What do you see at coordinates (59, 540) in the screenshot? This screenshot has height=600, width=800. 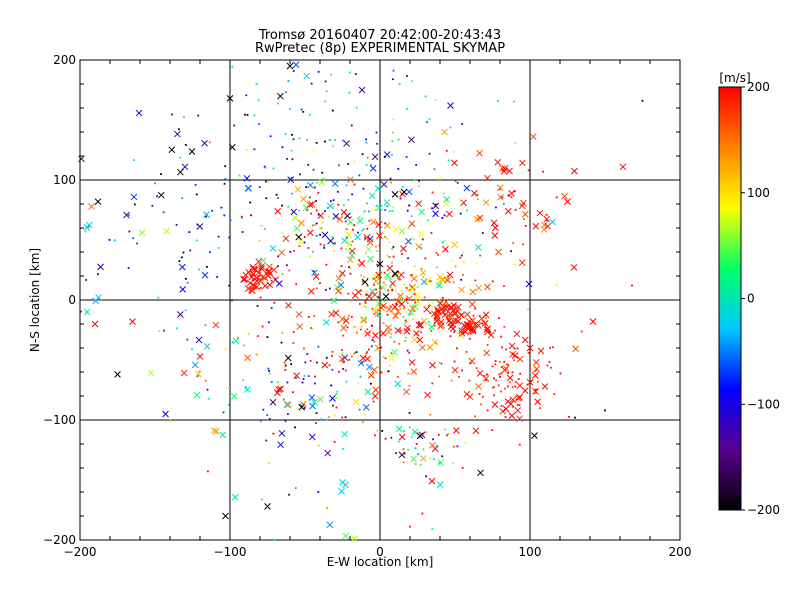 I see `y-tick-label: −200` at bounding box center [59, 540].